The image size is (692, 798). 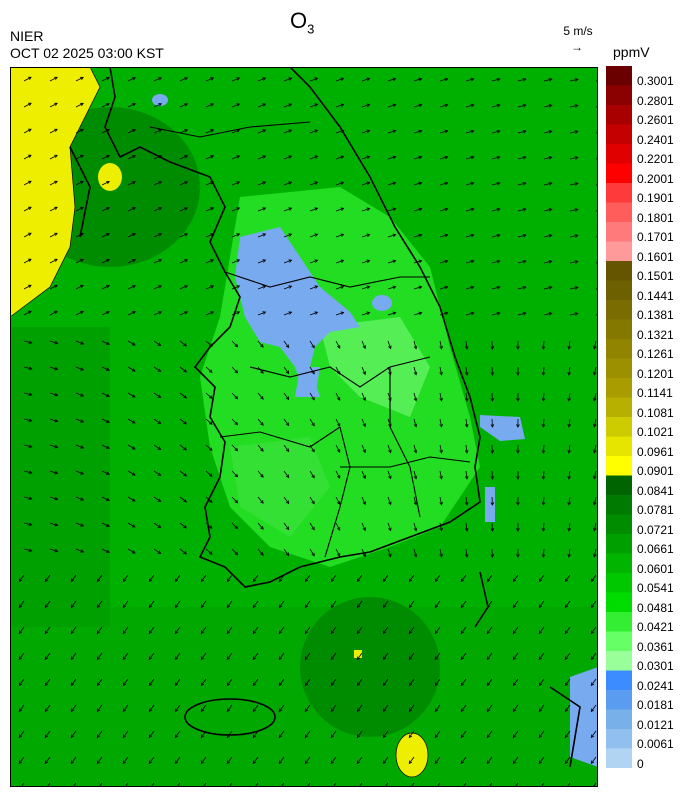 What do you see at coordinates (655, 627) in the screenshot?
I see `legend-level-label: 0.0421` at bounding box center [655, 627].